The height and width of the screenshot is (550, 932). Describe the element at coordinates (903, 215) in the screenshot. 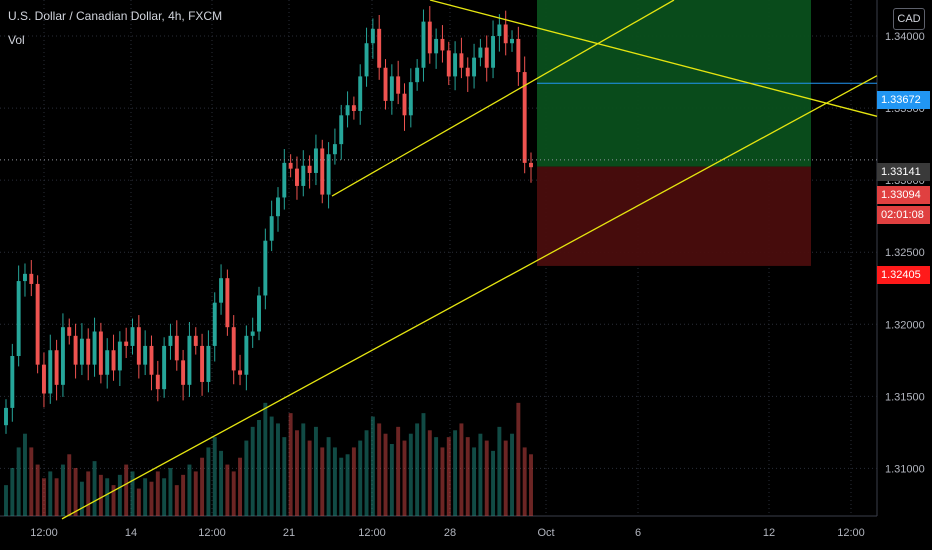

I see `bar-countdown: 02:01:08` at that location.